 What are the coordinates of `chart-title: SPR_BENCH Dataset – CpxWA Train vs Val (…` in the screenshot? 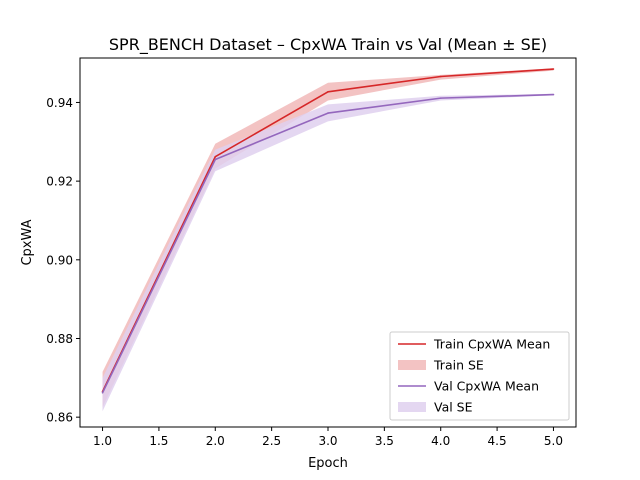 It's located at (328, 45).